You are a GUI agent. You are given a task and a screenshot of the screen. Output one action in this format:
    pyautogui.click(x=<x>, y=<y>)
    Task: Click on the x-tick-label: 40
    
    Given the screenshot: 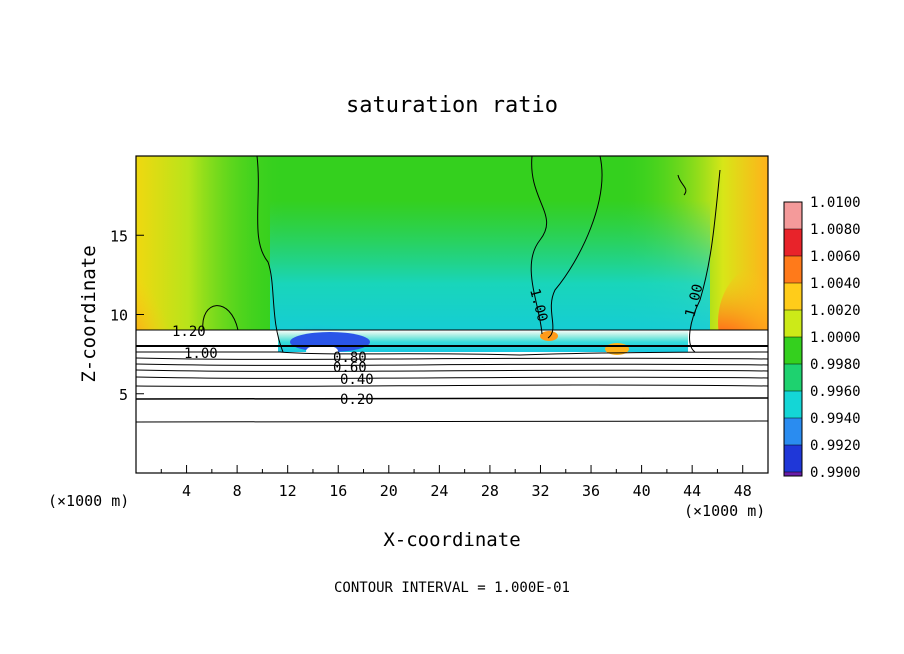 What is the action you would take?
    pyautogui.click(x=642, y=491)
    